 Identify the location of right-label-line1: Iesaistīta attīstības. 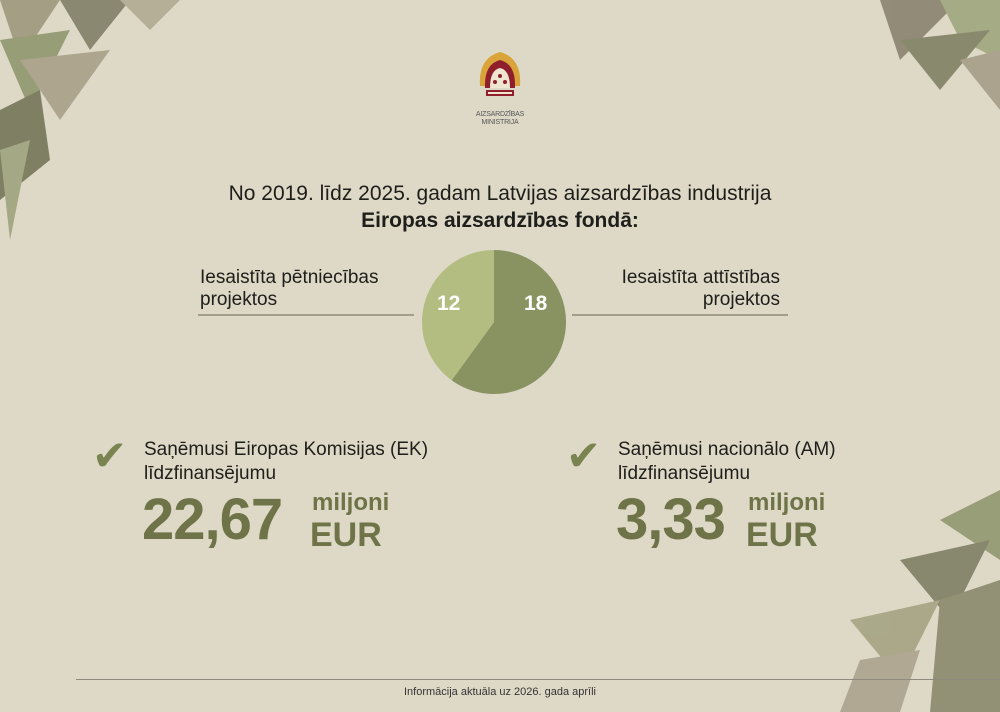
(700, 277).